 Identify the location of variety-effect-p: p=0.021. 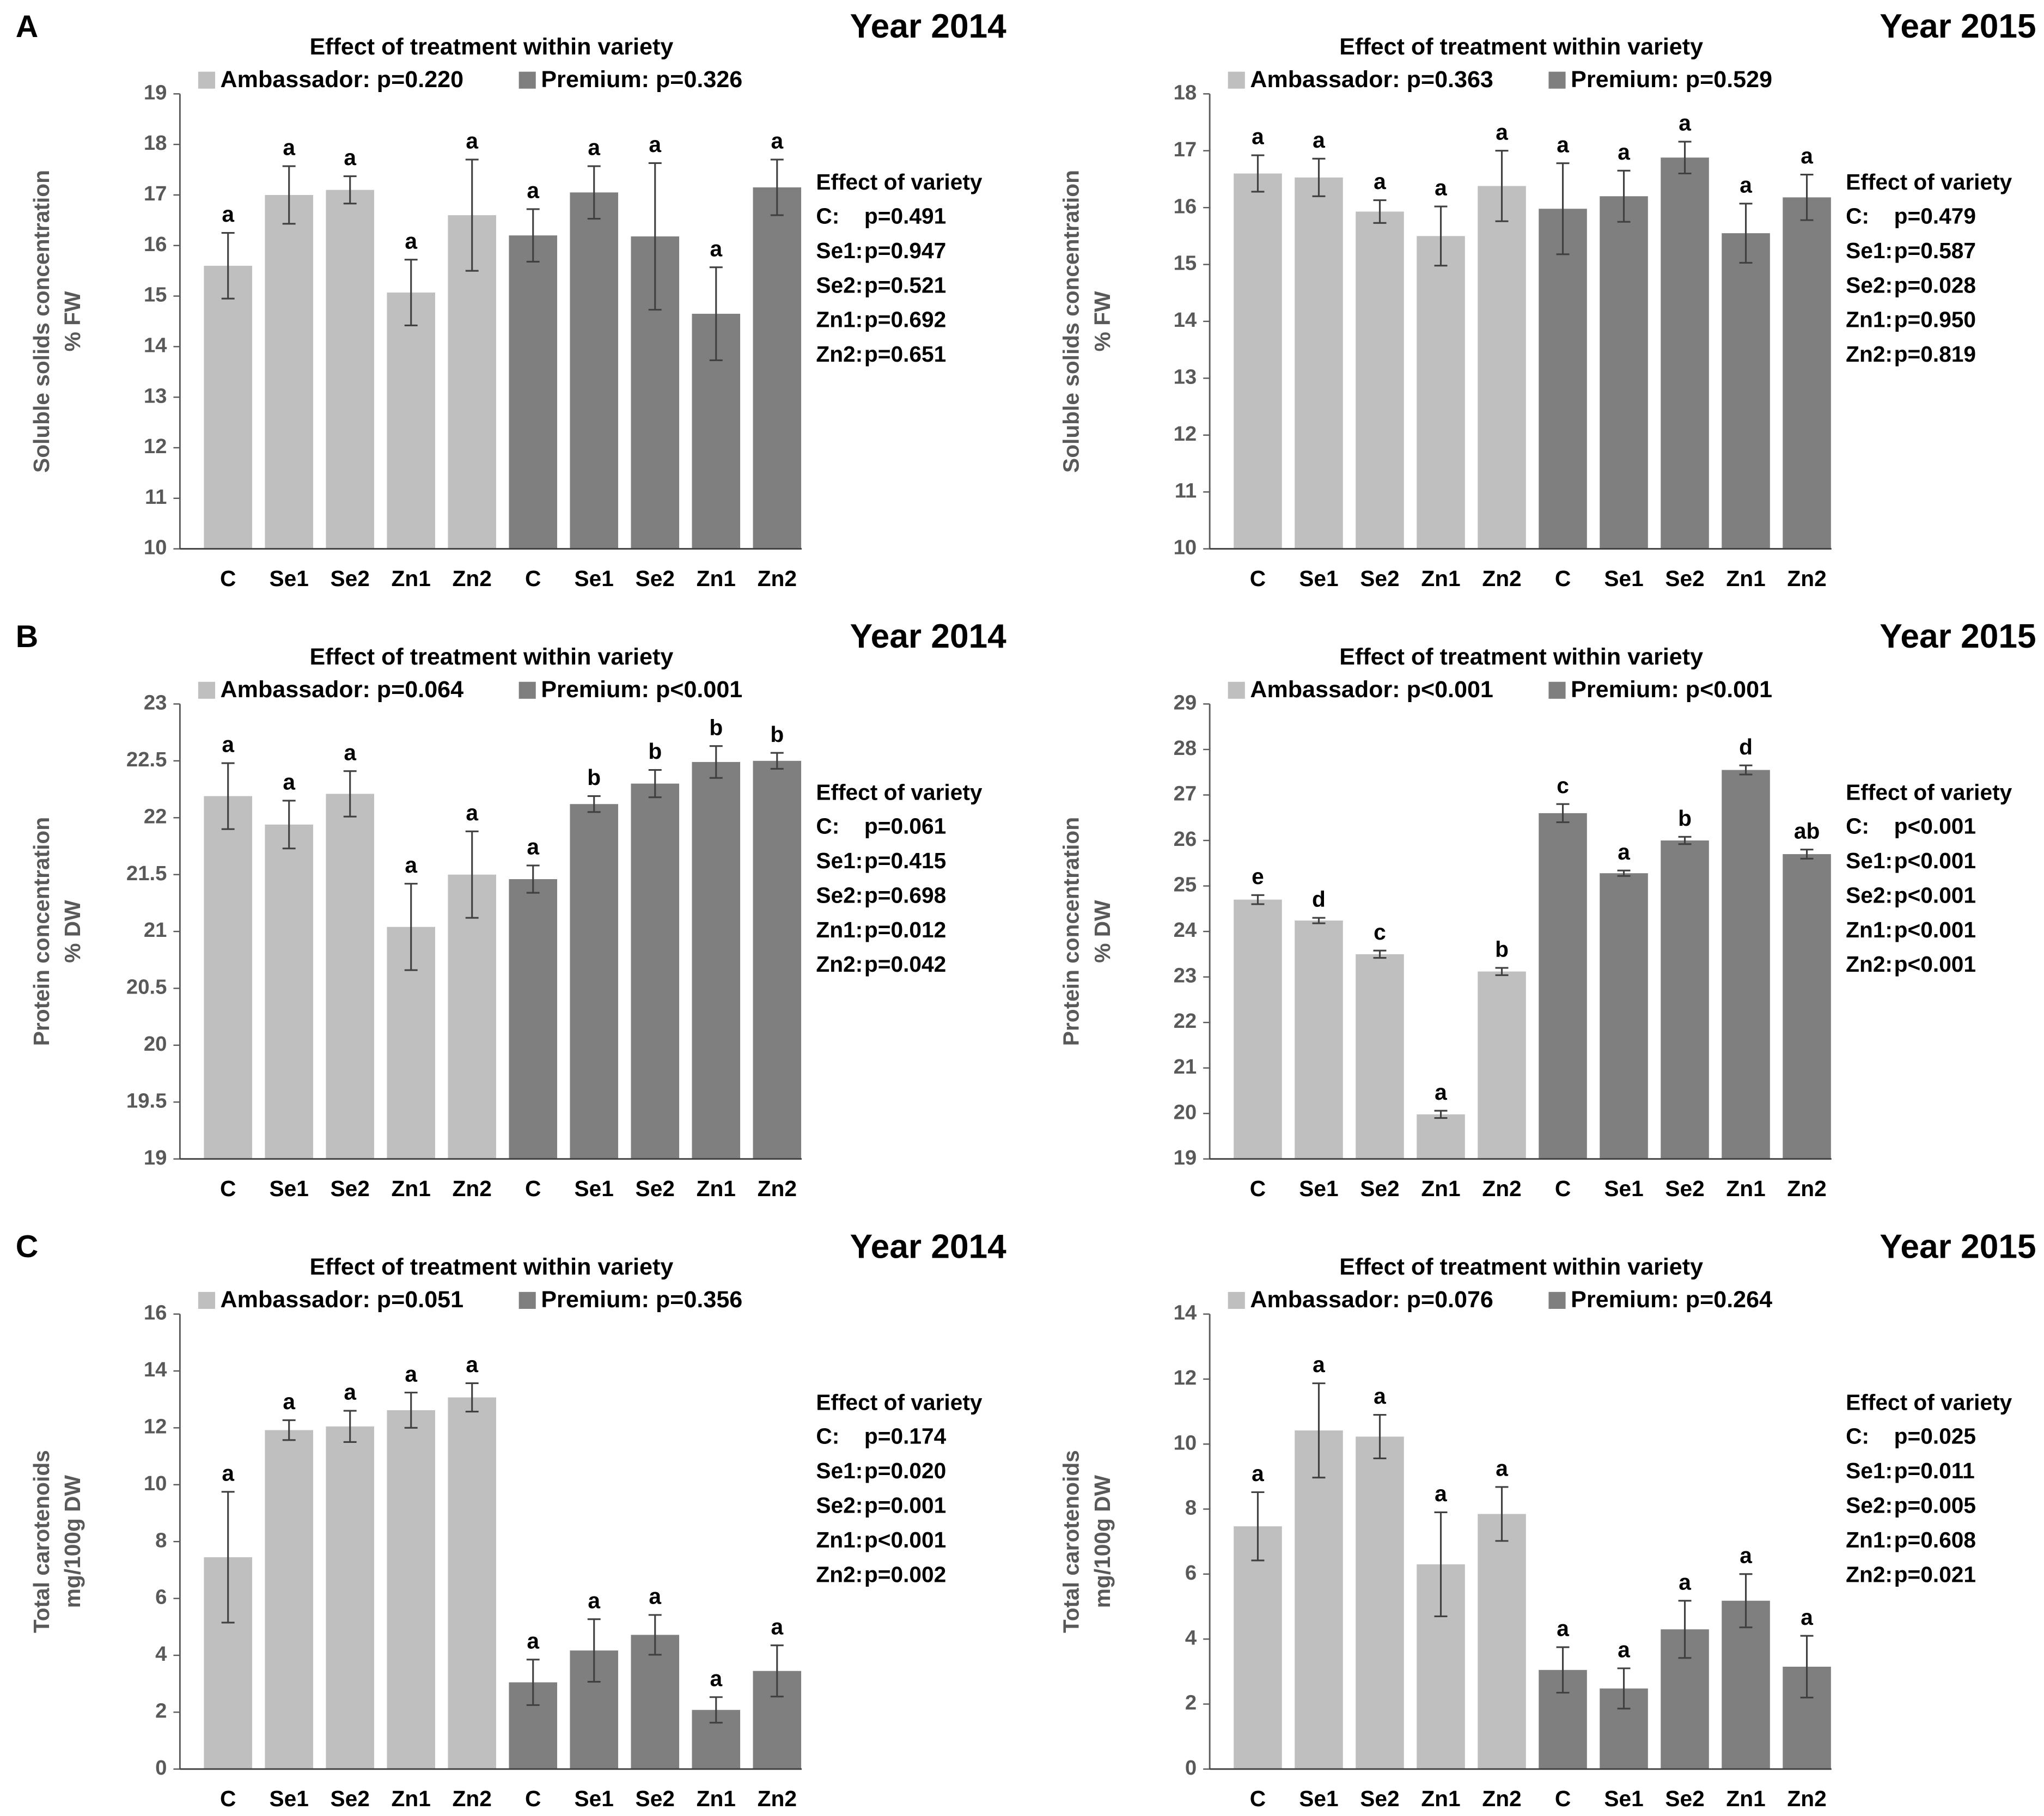
(1935, 1574).